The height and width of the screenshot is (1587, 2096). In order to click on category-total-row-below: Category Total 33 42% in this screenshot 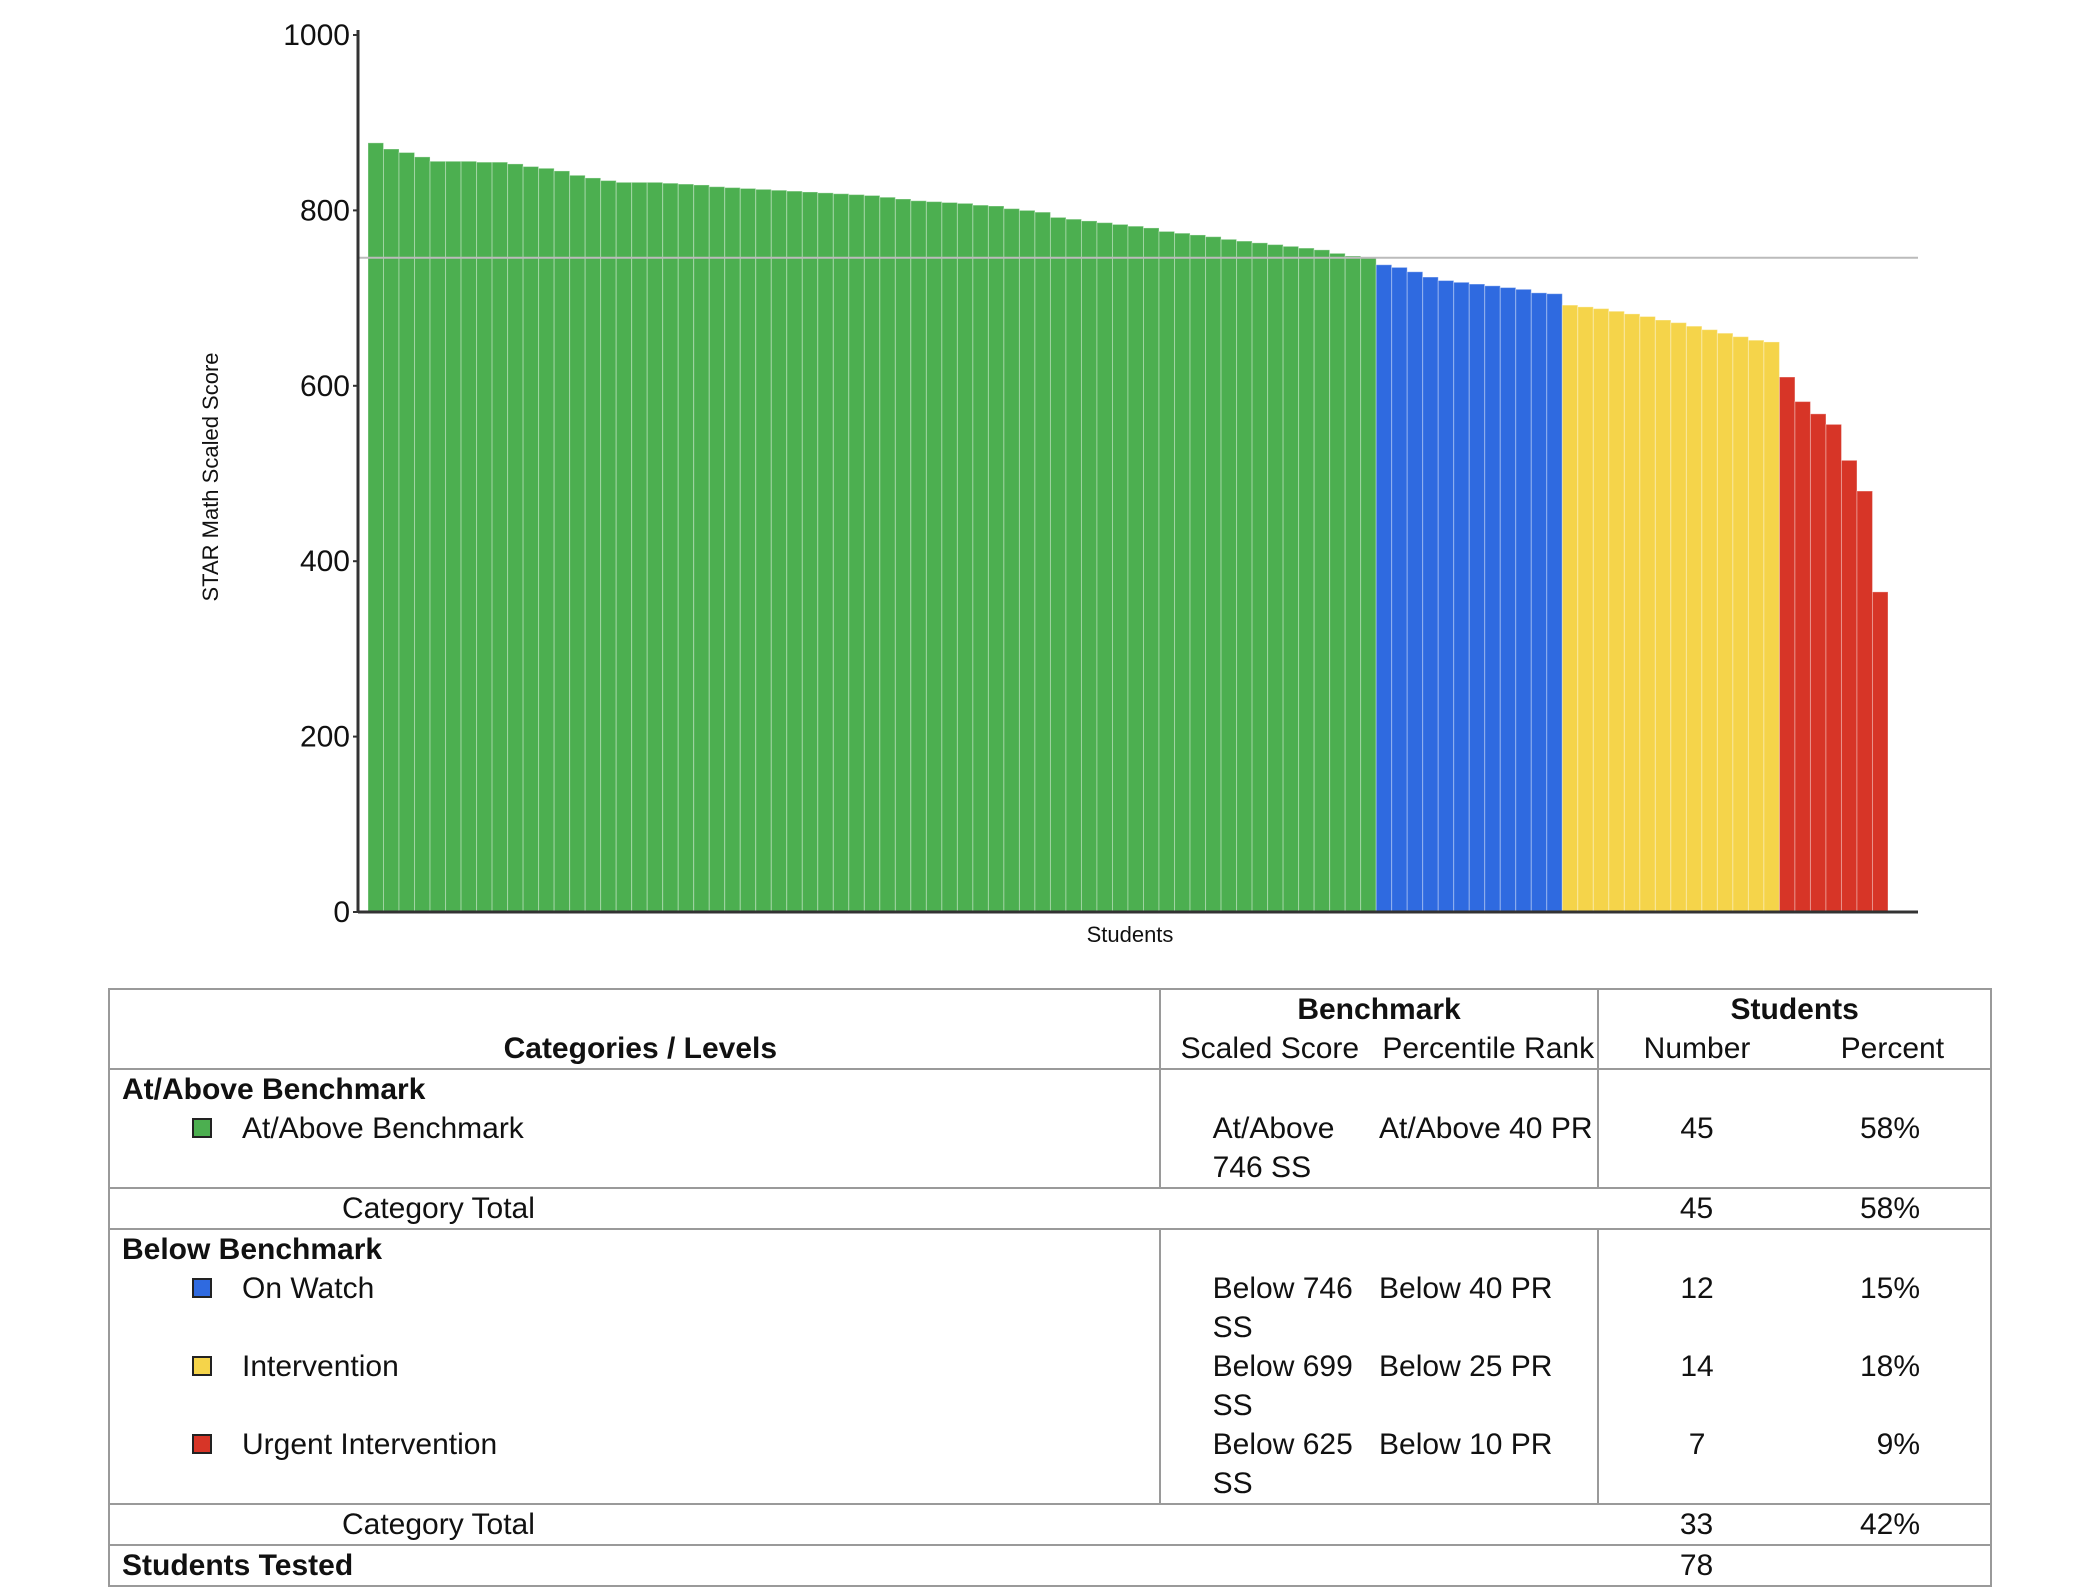, I will do `click(1050, 1525)`.